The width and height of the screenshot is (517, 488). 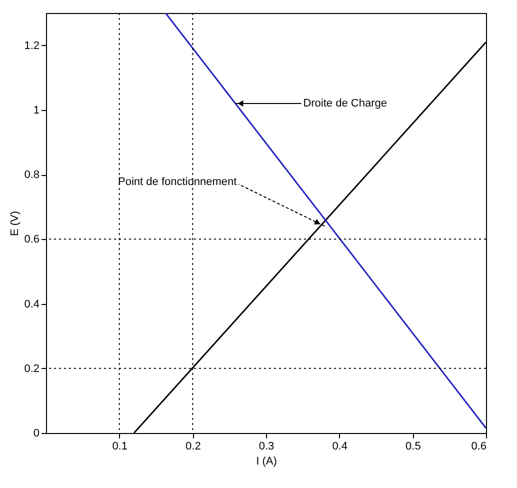 I want to click on y-tick-label: 0.6, so click(x=32, y=240).